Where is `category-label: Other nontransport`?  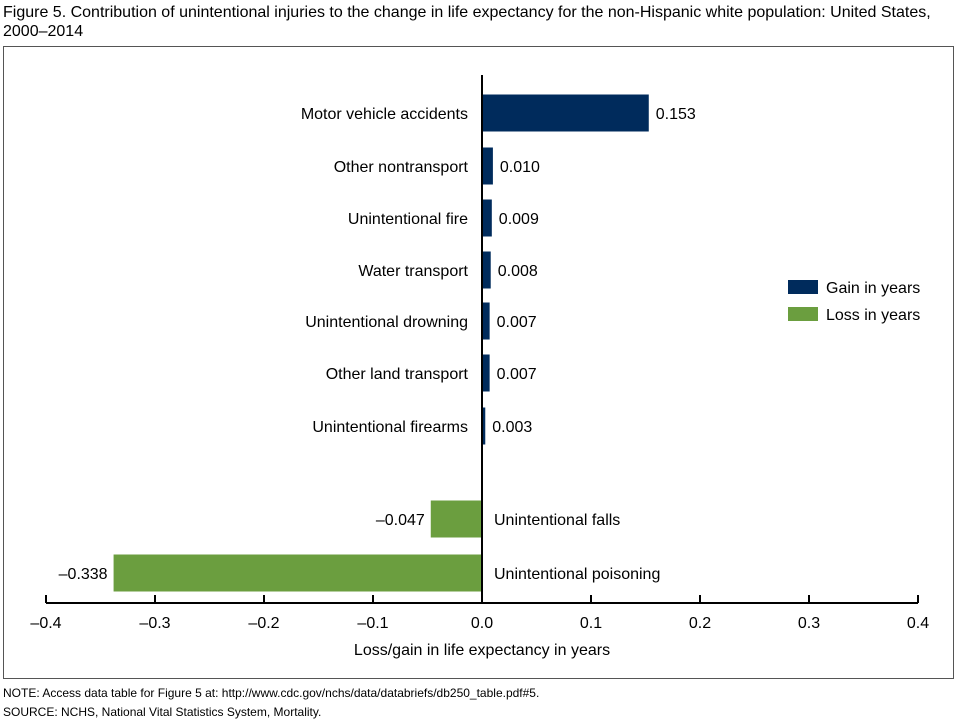 category-label: Other nontransport is located at coordinates (401, 167).